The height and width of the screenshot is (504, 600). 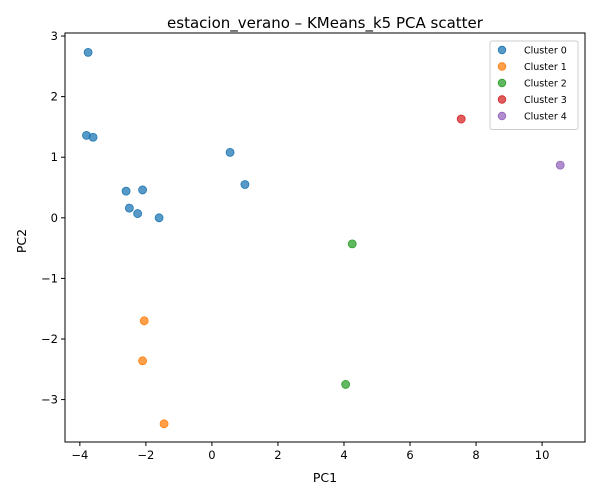 What do you see at coordinates (54, 157) in the screenshot?
I see `y-tick-label: 1` at bounding box center [54, 157].